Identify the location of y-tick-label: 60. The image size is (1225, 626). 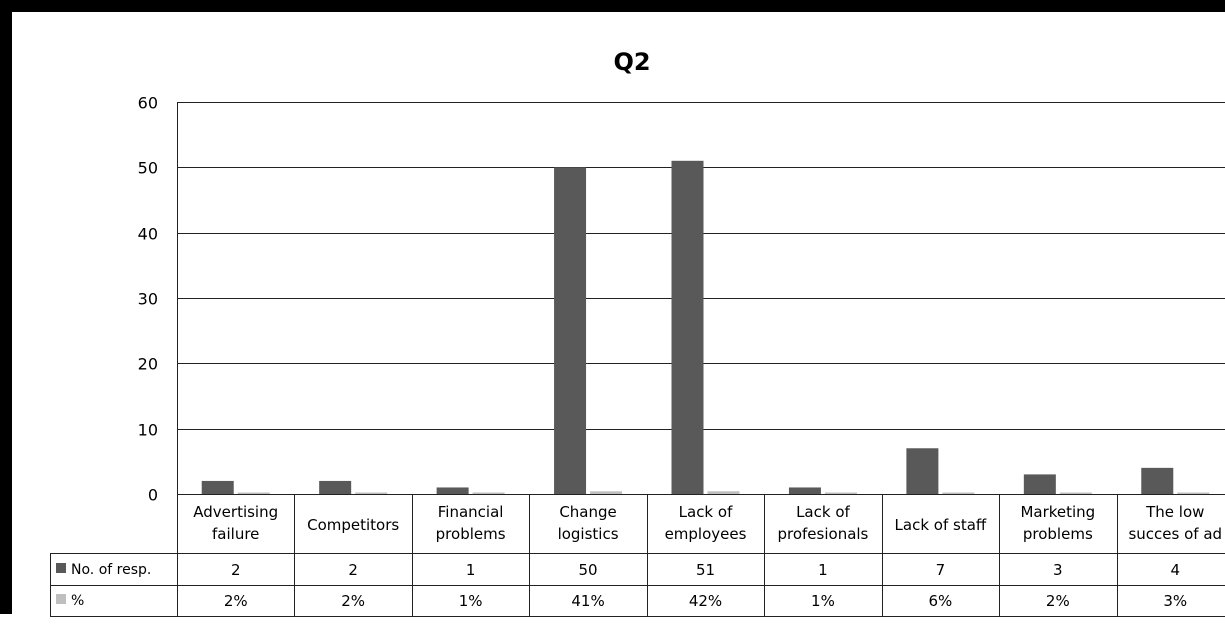
(148, 103).